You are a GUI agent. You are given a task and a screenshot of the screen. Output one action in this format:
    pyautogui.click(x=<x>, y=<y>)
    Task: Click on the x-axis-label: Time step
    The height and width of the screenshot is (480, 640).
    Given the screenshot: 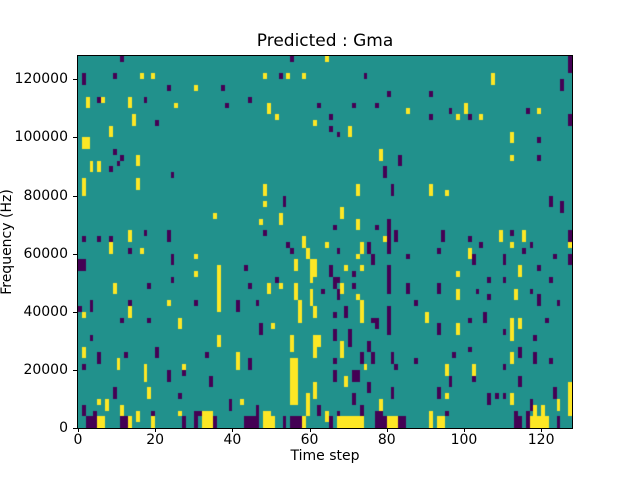 What is the action you would take?
    pyautogui.click(x=325, y=456)
    